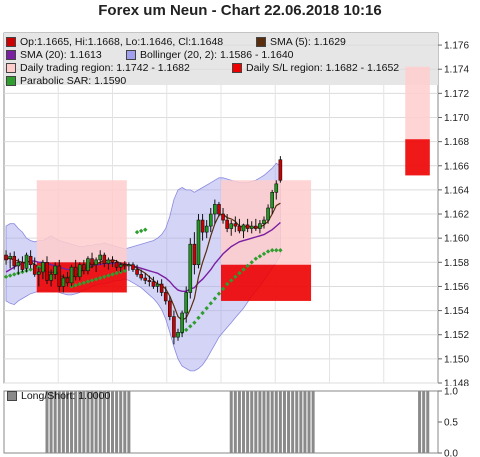 The width and height of the screenshot is (480, 457). Describe the element at coordinates (456, 142) in the screenshot. I see `y-tick-label: 1.168` at that location.